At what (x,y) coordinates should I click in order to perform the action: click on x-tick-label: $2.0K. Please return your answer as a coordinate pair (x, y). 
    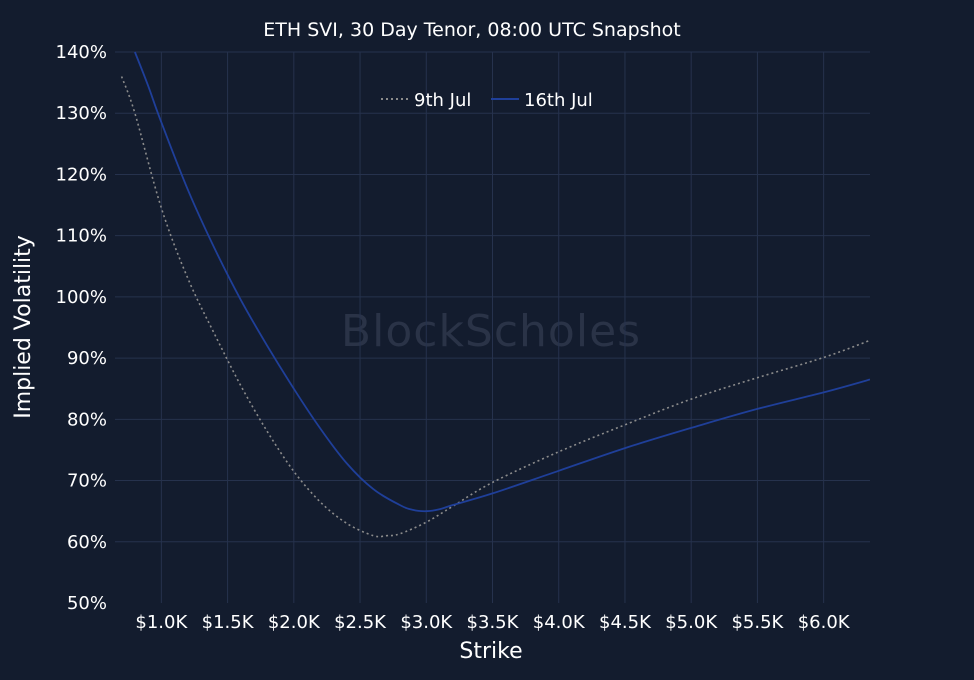
    Looking at the image, I should click on (294, 622).